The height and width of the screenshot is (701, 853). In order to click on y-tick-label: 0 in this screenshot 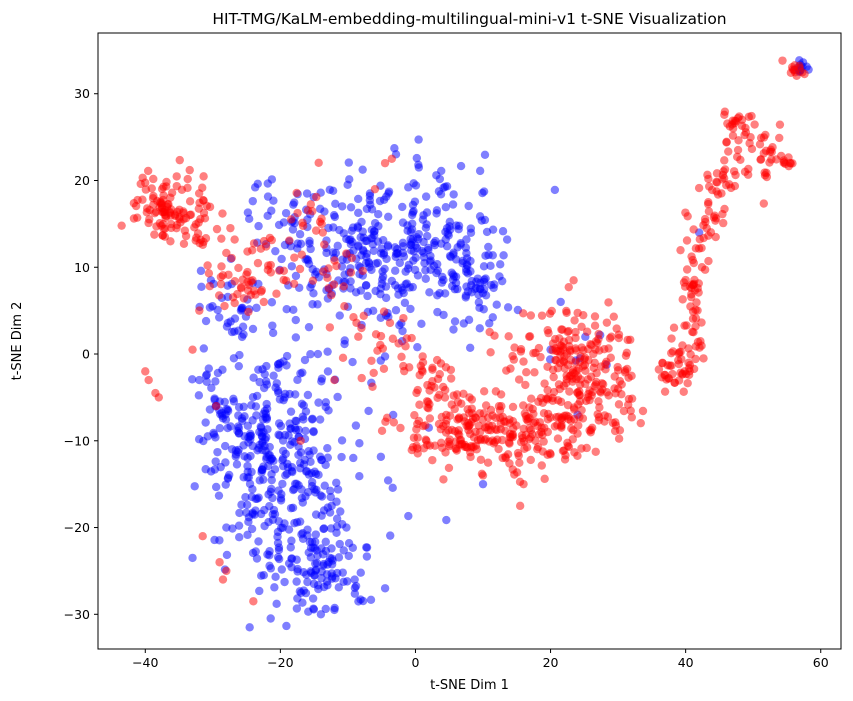, I will do `click(86, 354)`.